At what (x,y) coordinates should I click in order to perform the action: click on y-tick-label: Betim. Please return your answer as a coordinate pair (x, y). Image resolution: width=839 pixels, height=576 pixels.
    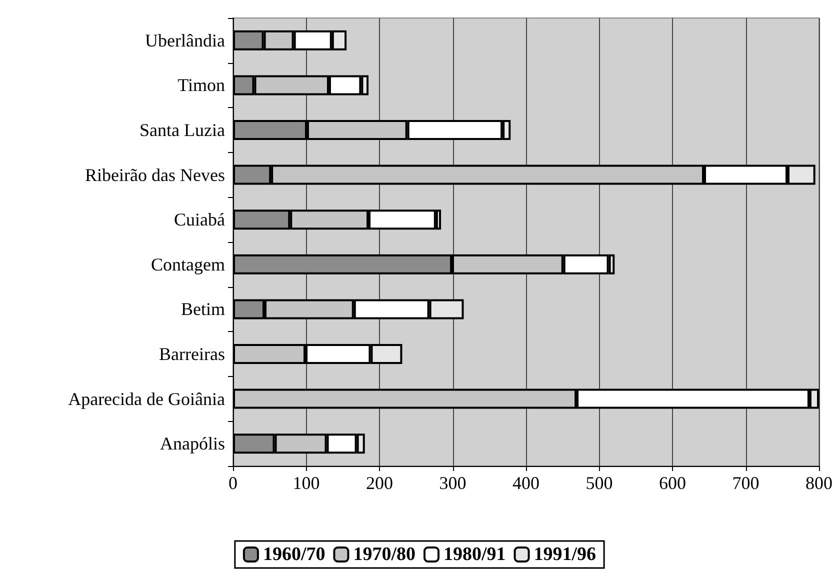
    Looking at the image, I should click on (203, 309).